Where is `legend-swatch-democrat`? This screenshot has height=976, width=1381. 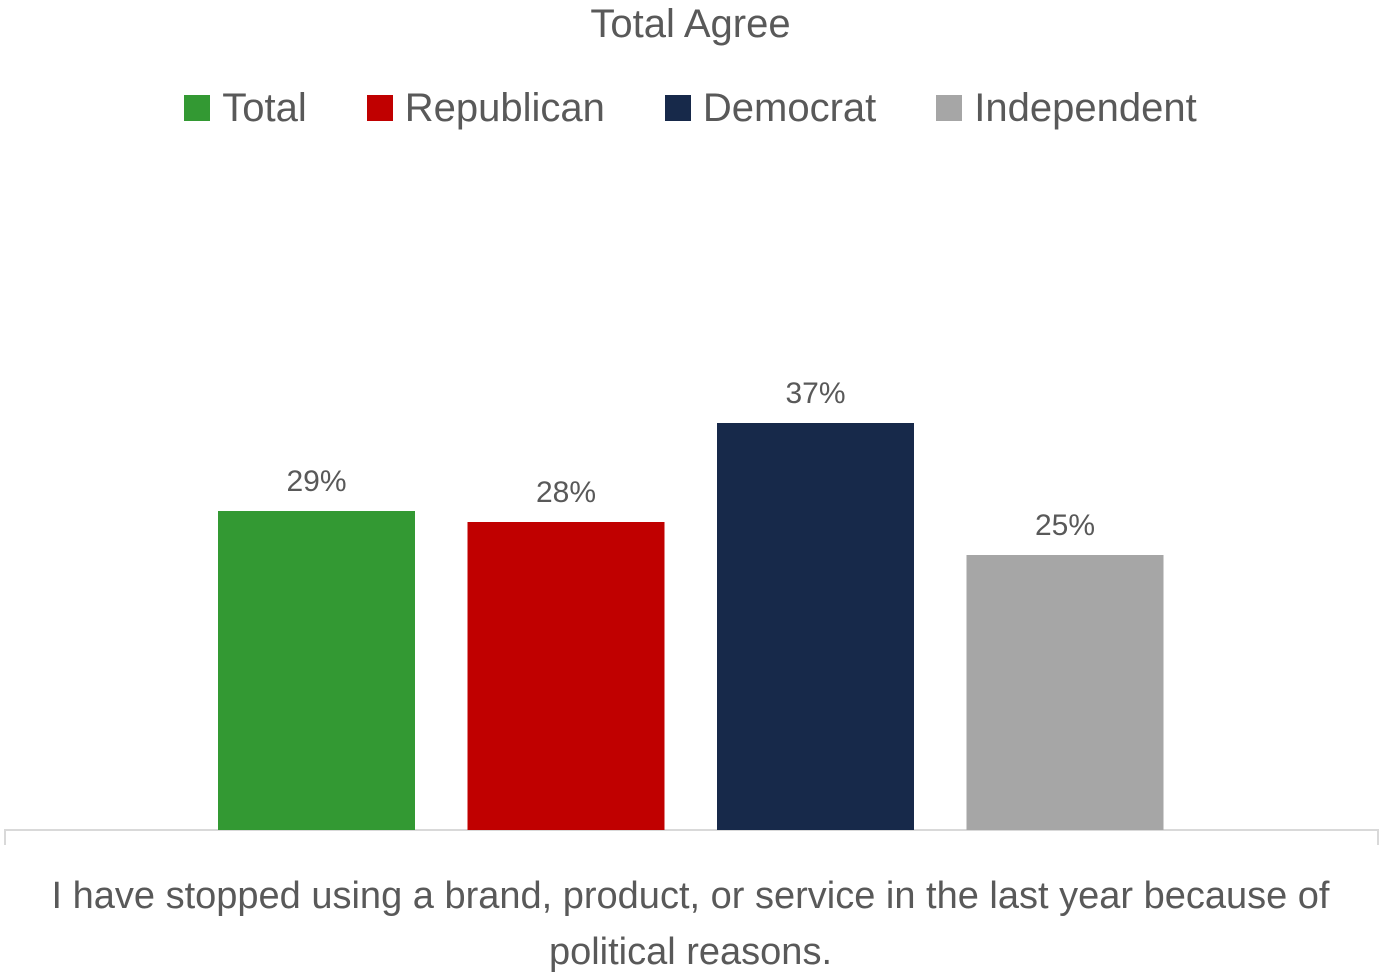
legend-swatch-democrat is located at coordinates (677, 108).